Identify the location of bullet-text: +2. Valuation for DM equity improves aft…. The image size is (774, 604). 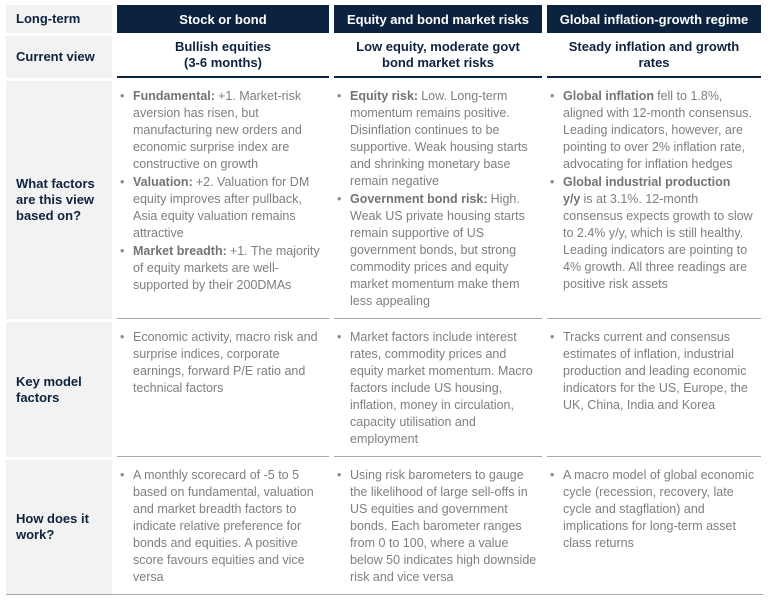
(221, 207).